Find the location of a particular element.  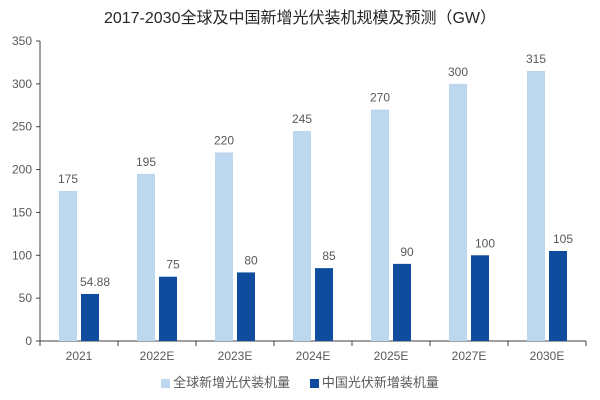

data-label-global: 270 is located at coordinates (380, 98).